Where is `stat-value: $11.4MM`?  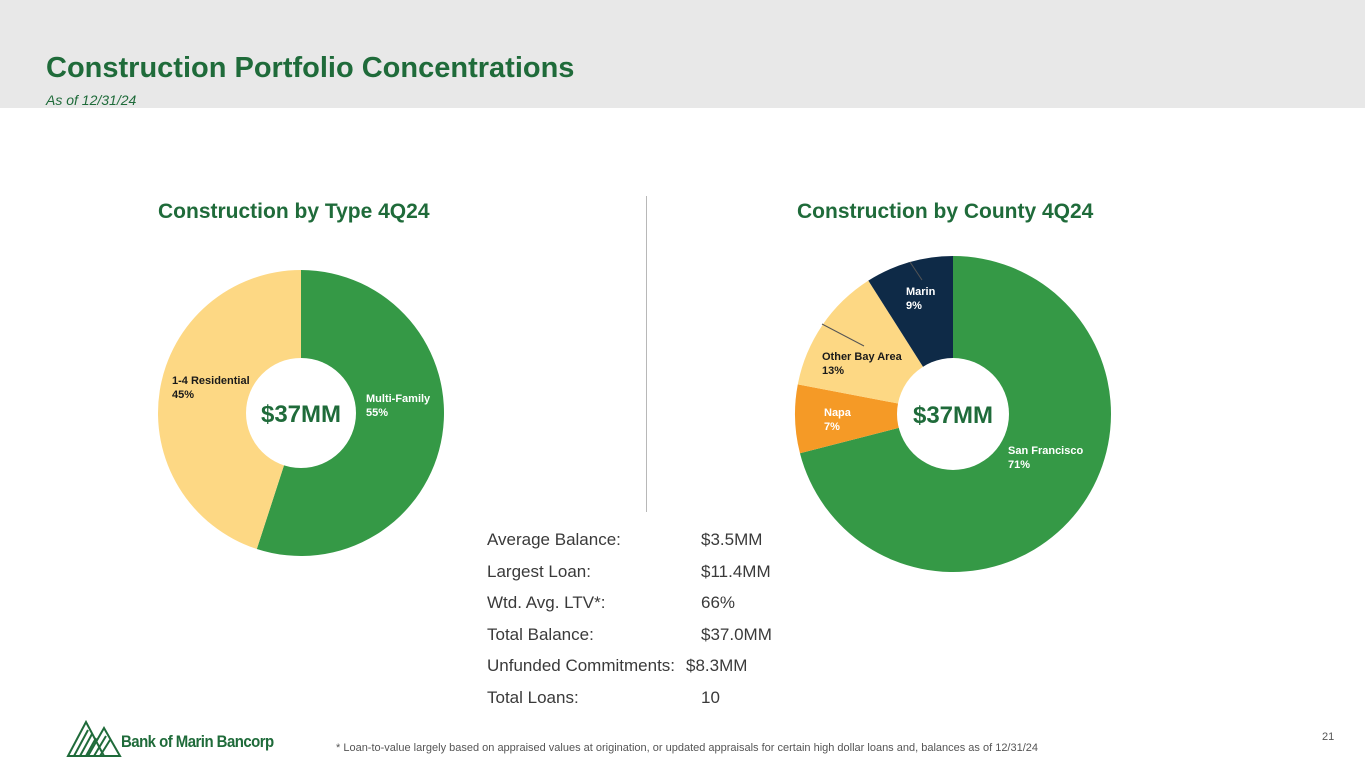 stat-value: $11.4MM is located at coordinates (736, 571).